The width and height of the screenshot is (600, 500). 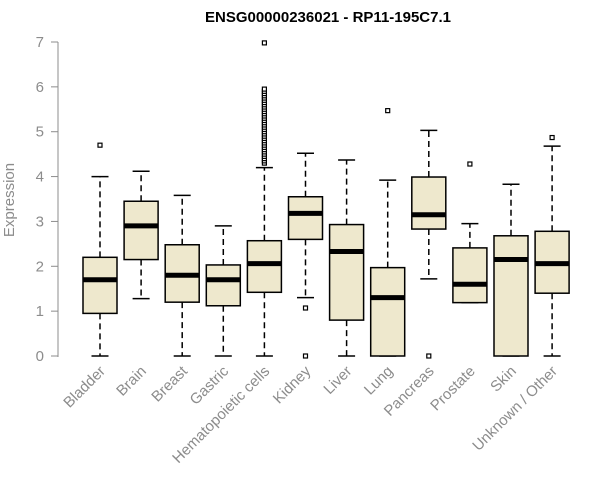 I want to click on box-pancreas, so click(x=429, y=244).